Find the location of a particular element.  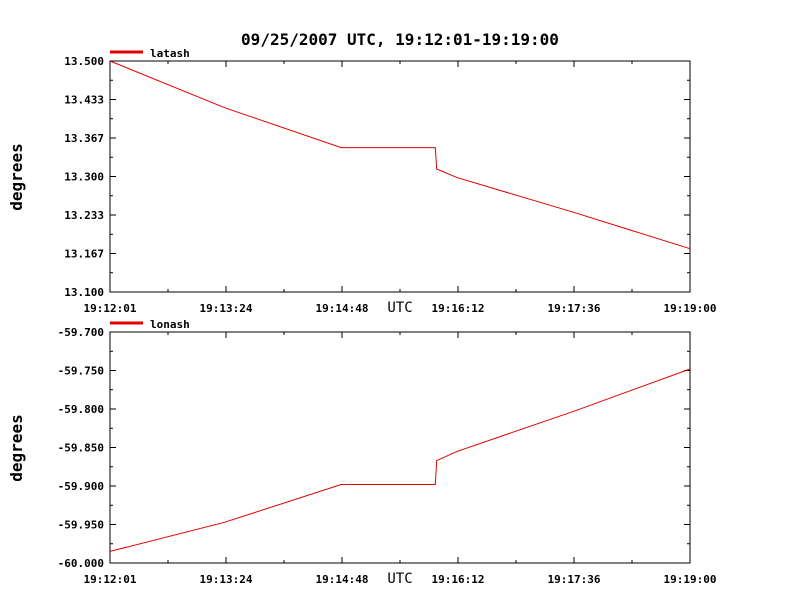

legend-label: lonash is located at coordinates (170, 324).